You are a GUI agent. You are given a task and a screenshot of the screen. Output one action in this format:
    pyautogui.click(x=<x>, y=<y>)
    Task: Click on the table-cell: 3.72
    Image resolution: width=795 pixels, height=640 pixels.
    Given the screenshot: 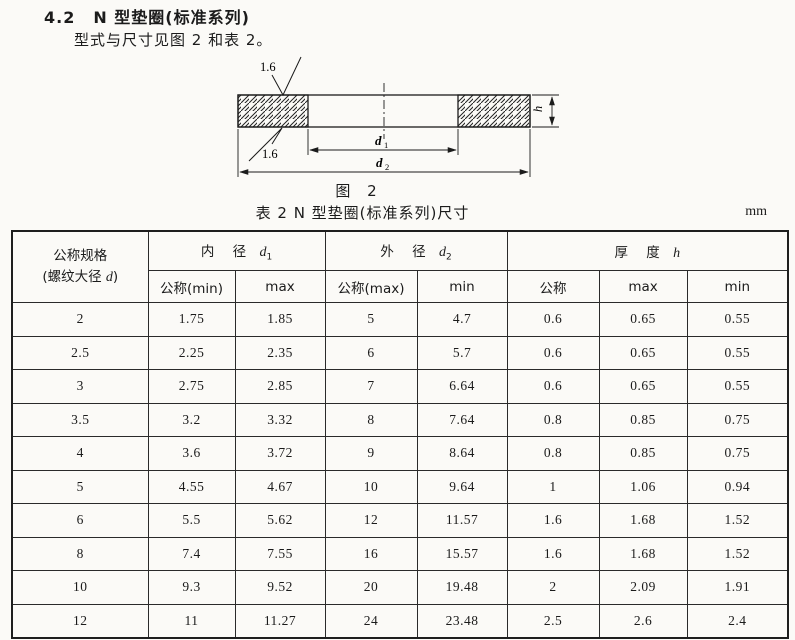 What is the action you would take?
    pyautogui.click(x=280, y=453)
    